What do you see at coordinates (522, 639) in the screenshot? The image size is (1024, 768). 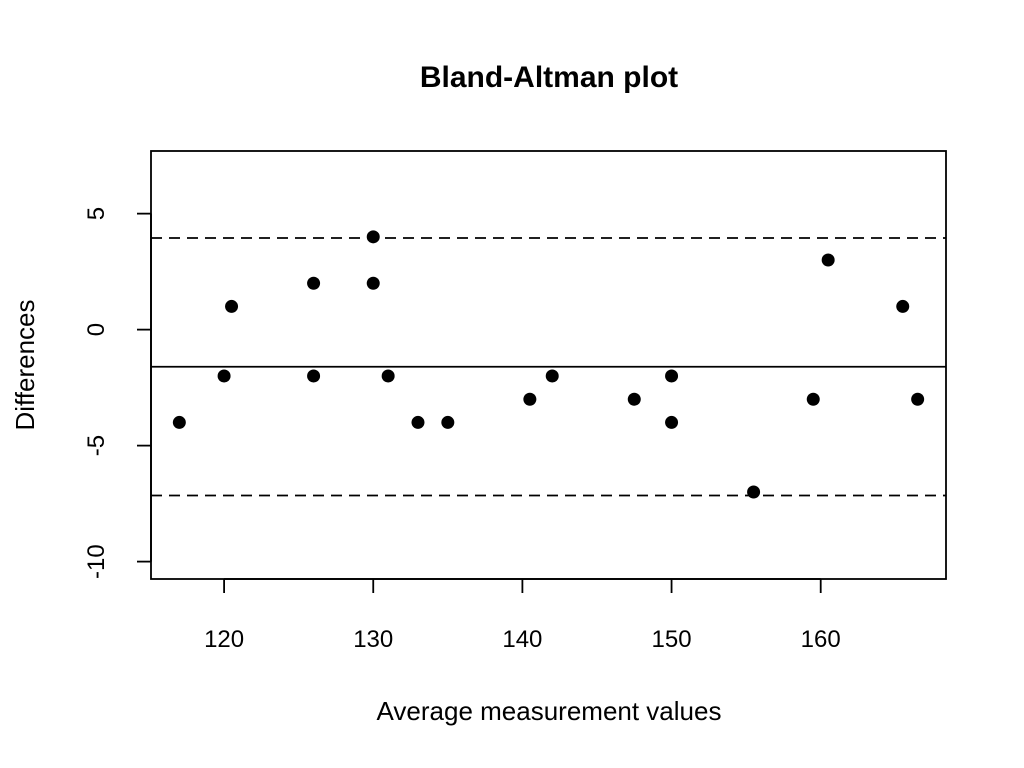 I see `x-tick-label: 140` at bounding box center [522, 639].